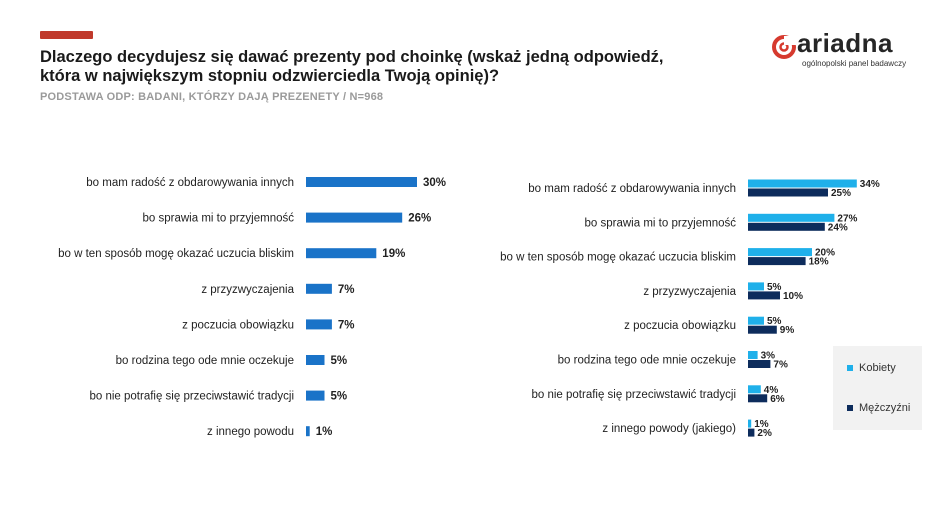  I want to click on data-label: 26%, so click(419, 219).